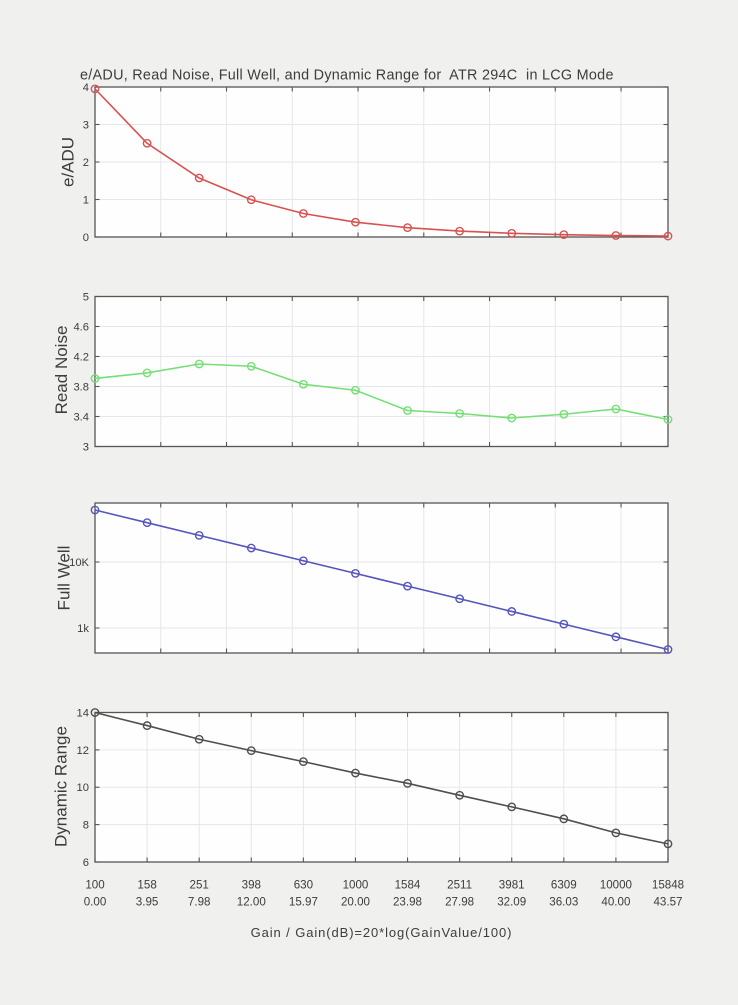  I want to click on svg-text: 20.00, so click(355, 901).